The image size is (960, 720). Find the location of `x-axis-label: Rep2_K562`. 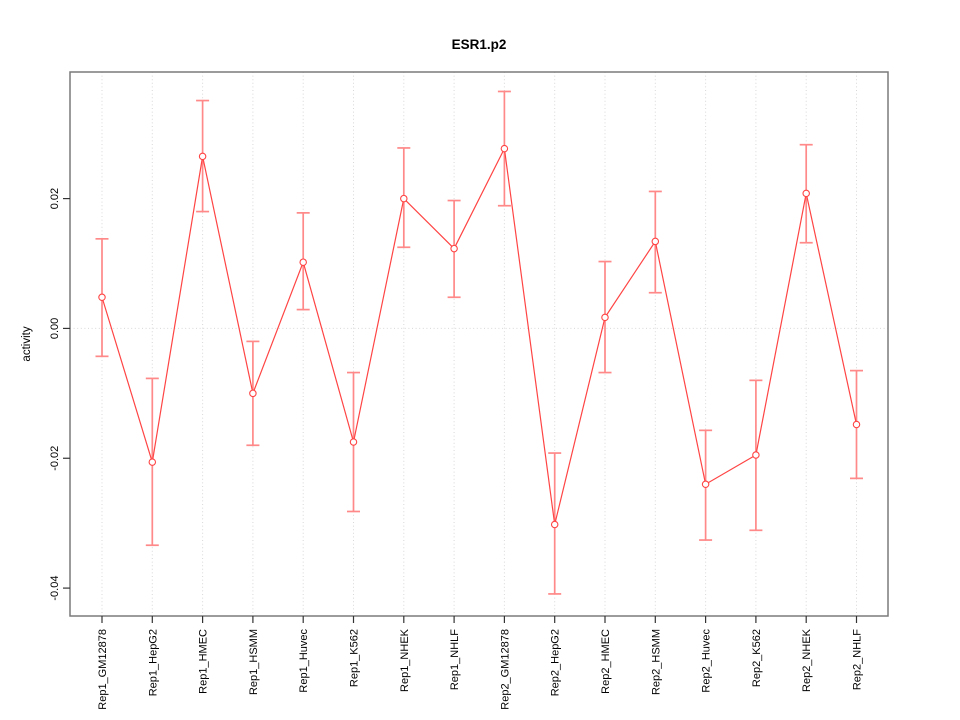

x-axis-label: Rep2_K562 is located at coordinates (757, 658).